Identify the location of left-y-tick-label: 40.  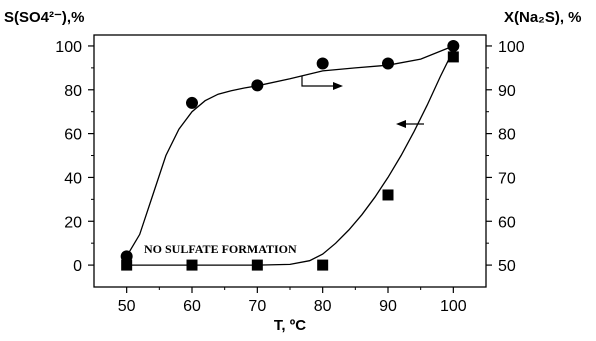
(73, 178).